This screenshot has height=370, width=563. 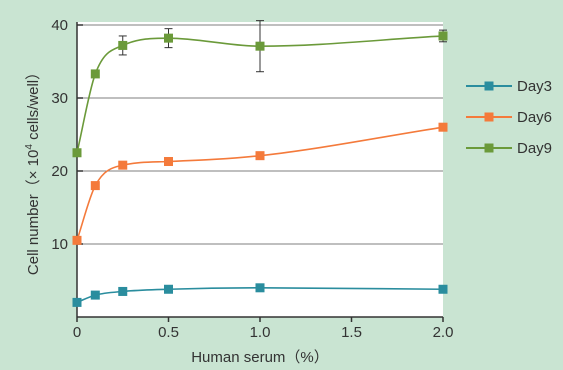 I want to click on legend-item-day9: Day9, so click(x=509, y=148).